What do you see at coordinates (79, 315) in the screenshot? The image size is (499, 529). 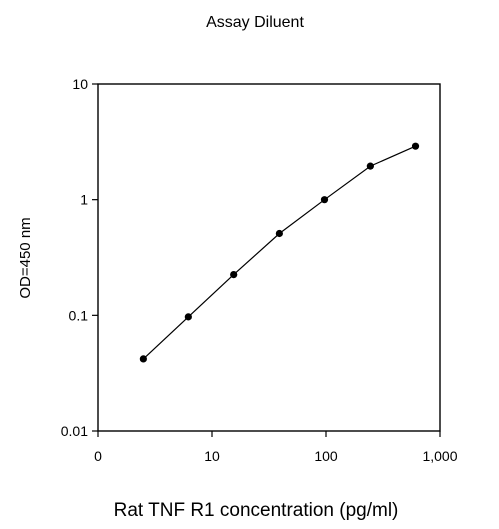 I see `y-tick-label: 0.1` at bounding box center [79, 315].